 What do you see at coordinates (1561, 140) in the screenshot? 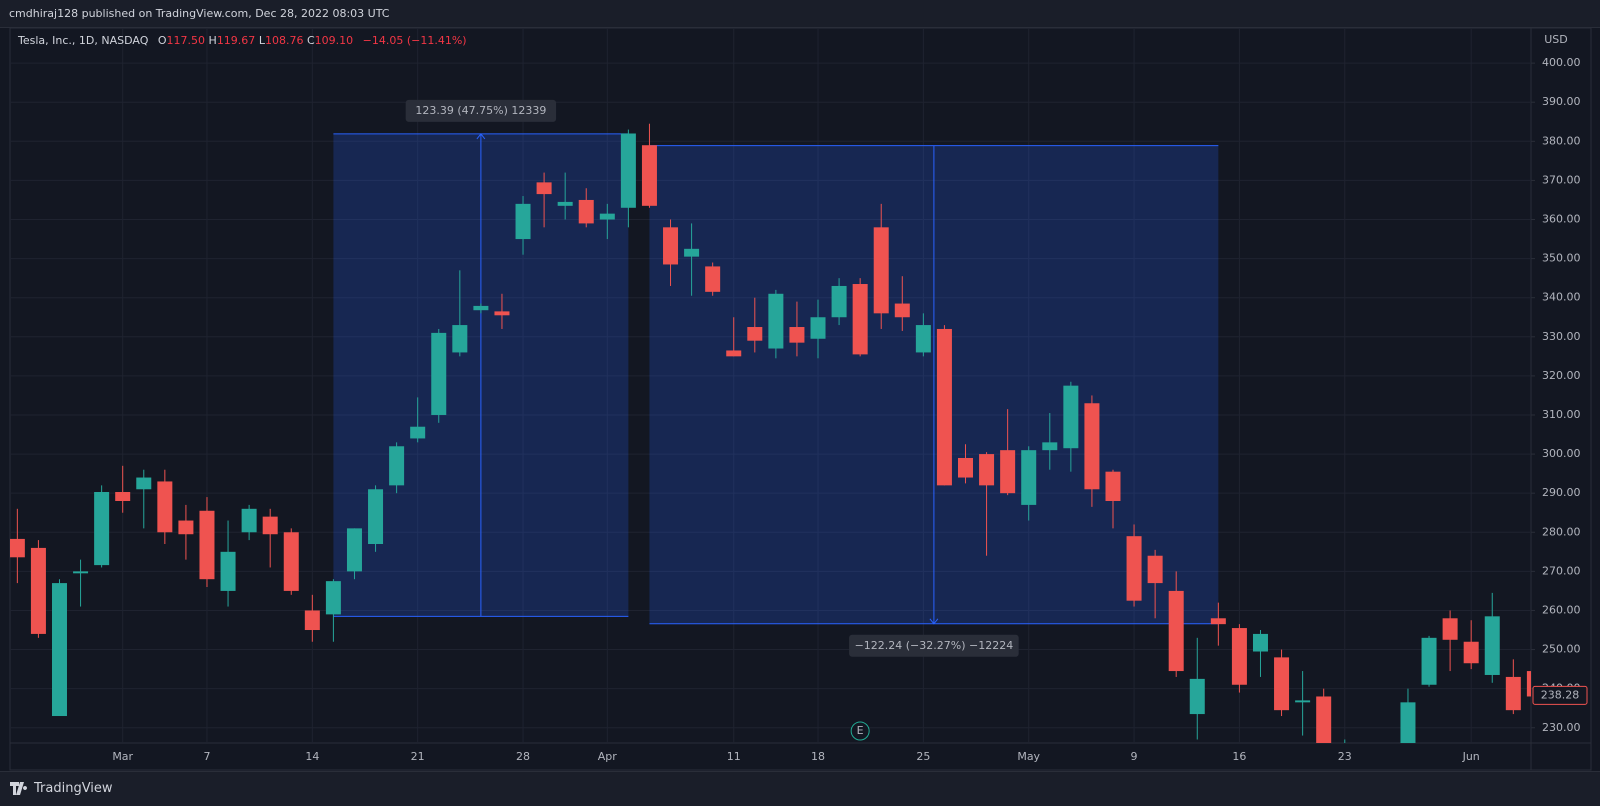
I see `y-tick-label: 380.00` at bounding box center [1561, 140].